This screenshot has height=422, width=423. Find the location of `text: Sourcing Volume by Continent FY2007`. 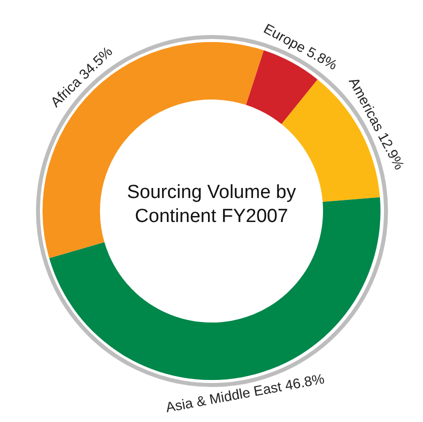

text: Sourcing Volume by Continent FY2007 is located at coordinates (211, 205).